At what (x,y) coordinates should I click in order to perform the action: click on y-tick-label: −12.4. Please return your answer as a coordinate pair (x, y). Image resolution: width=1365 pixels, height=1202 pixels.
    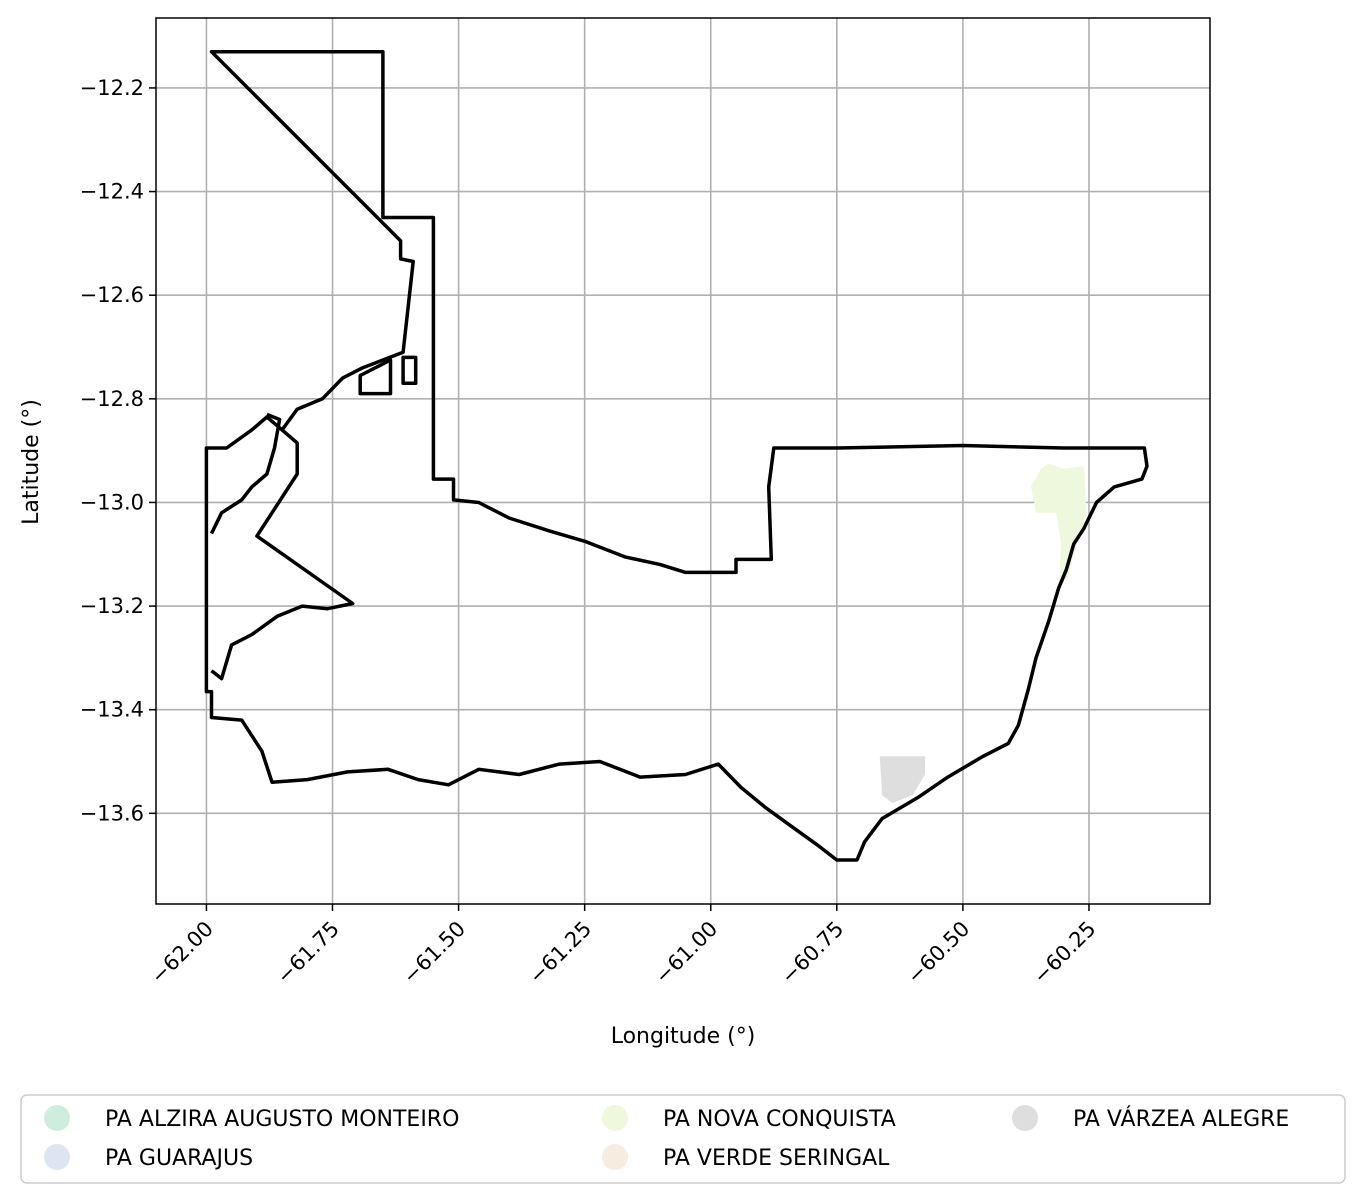
    Looking at the image, I should click on (112, 192).